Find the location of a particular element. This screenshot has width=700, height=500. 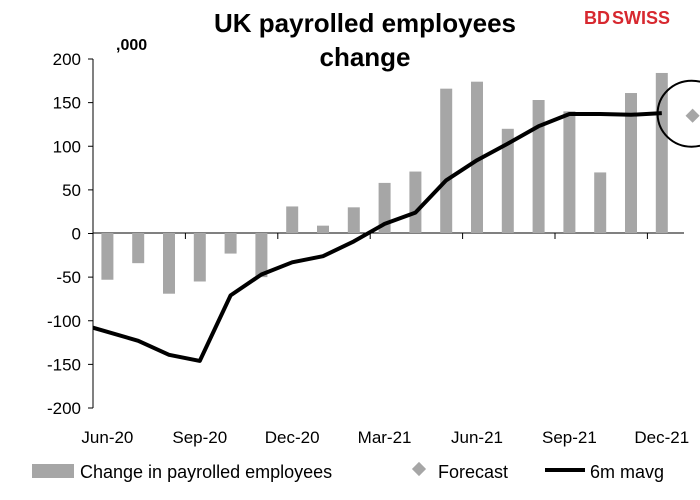

y-tick-label: 150 is located at coordinates (67, 103).